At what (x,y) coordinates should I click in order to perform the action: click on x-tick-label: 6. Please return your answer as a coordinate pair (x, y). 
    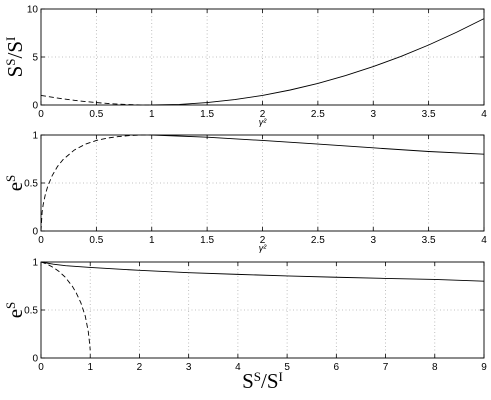
    Looking at the image, I should click on (337, 367).